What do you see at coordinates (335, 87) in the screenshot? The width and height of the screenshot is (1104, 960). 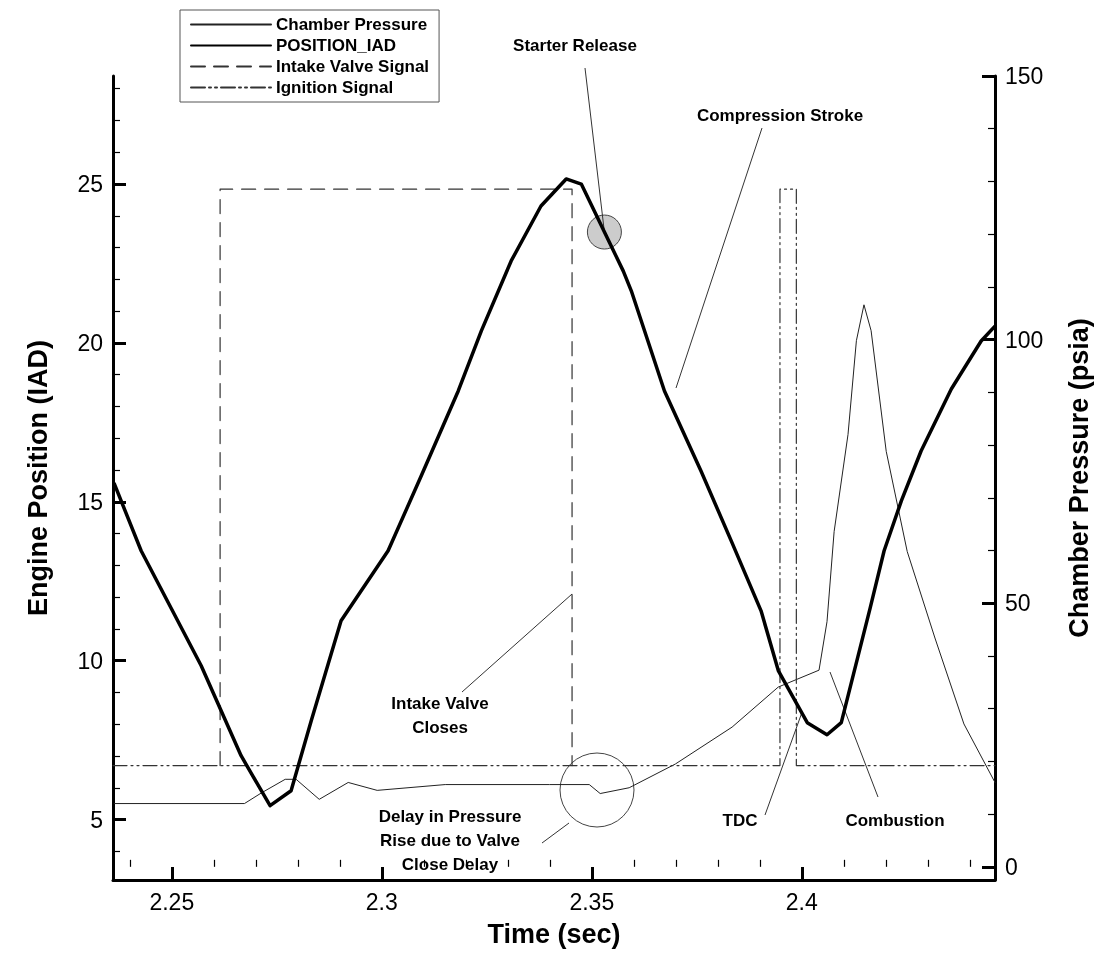 I see `legend-label: Ignition Signal` at bounding box center [335, 87].